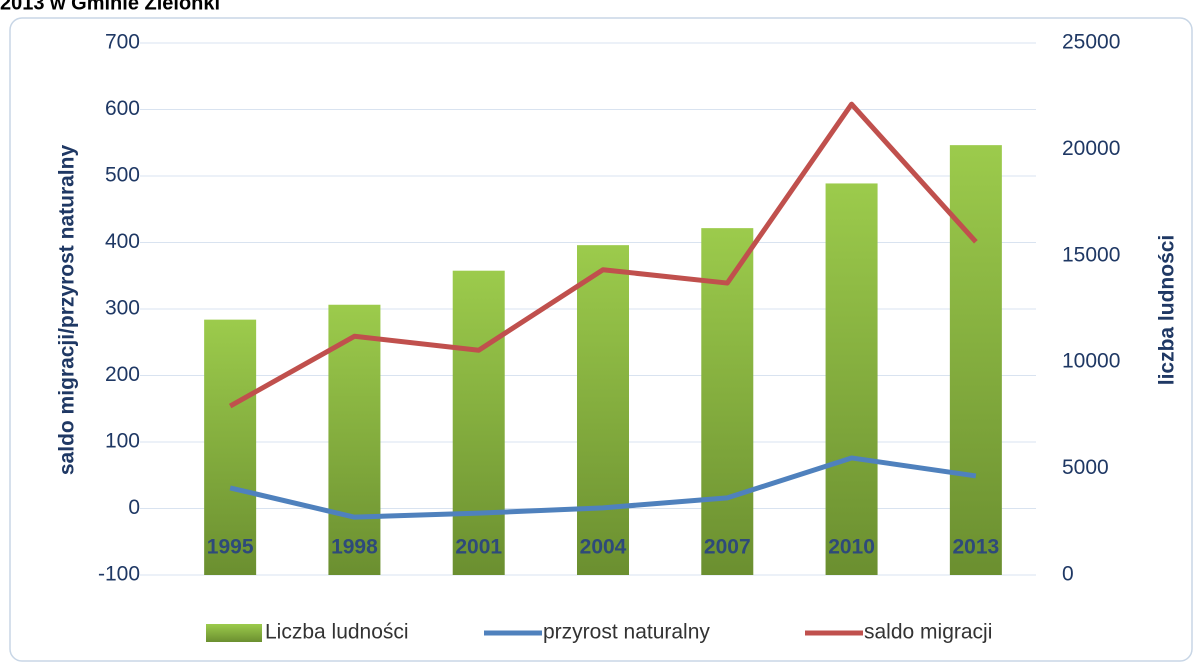 This screenshot has width=1203, height=666. I want to click on y-axis-label: saldo migracji/przyrost naturalny, so click(67, 310).